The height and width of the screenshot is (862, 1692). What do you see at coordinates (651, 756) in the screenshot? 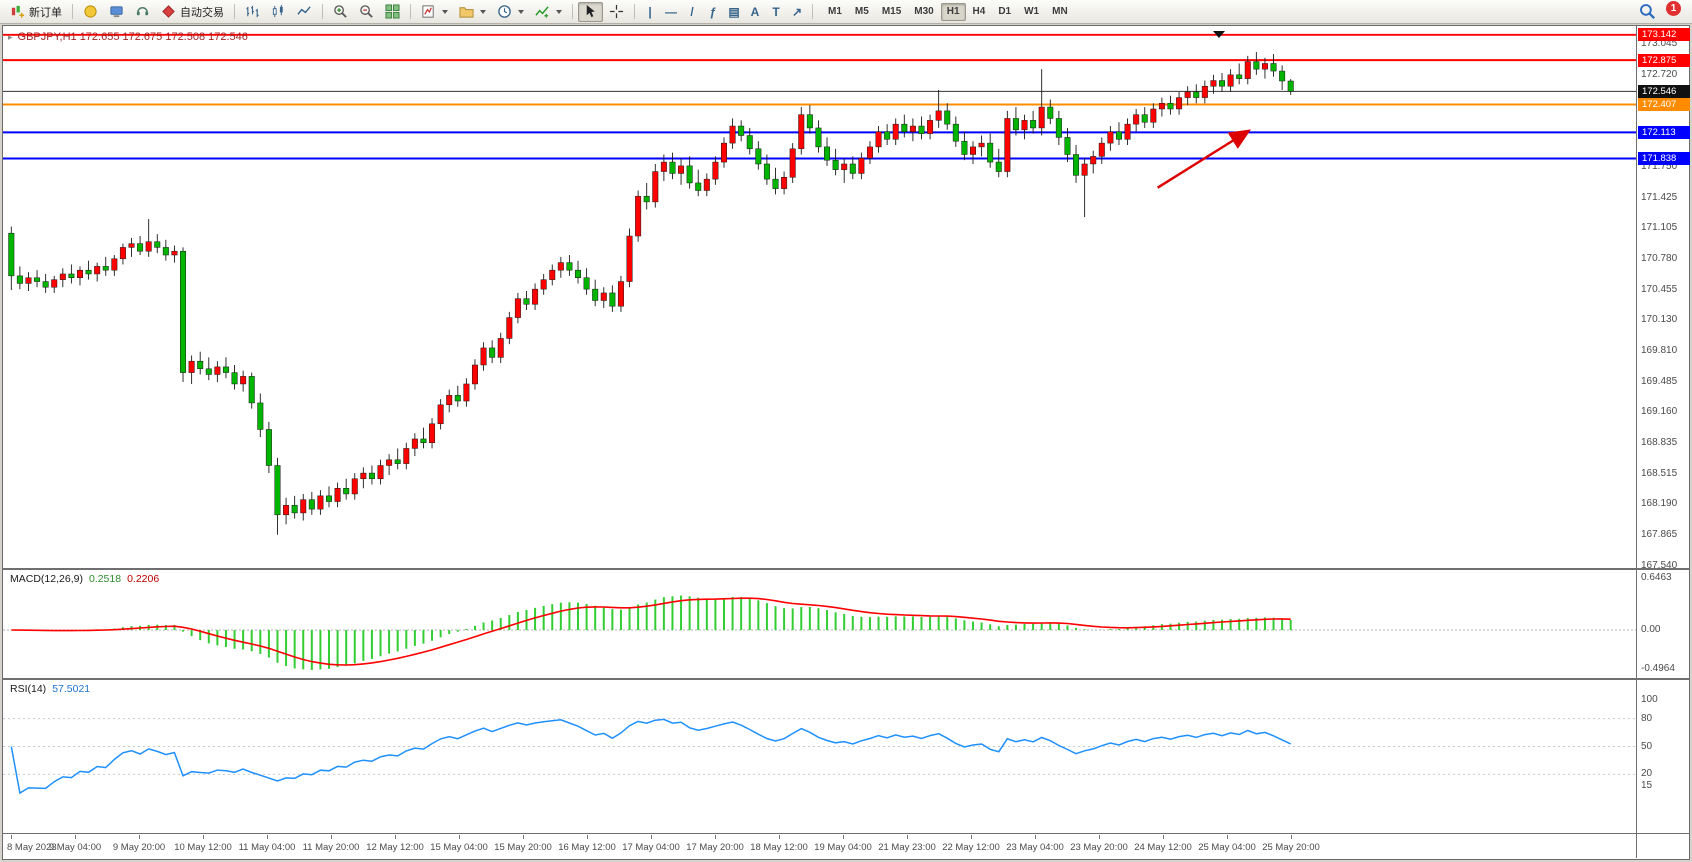
I see `rsi-line` at bounding box center [651, 756].